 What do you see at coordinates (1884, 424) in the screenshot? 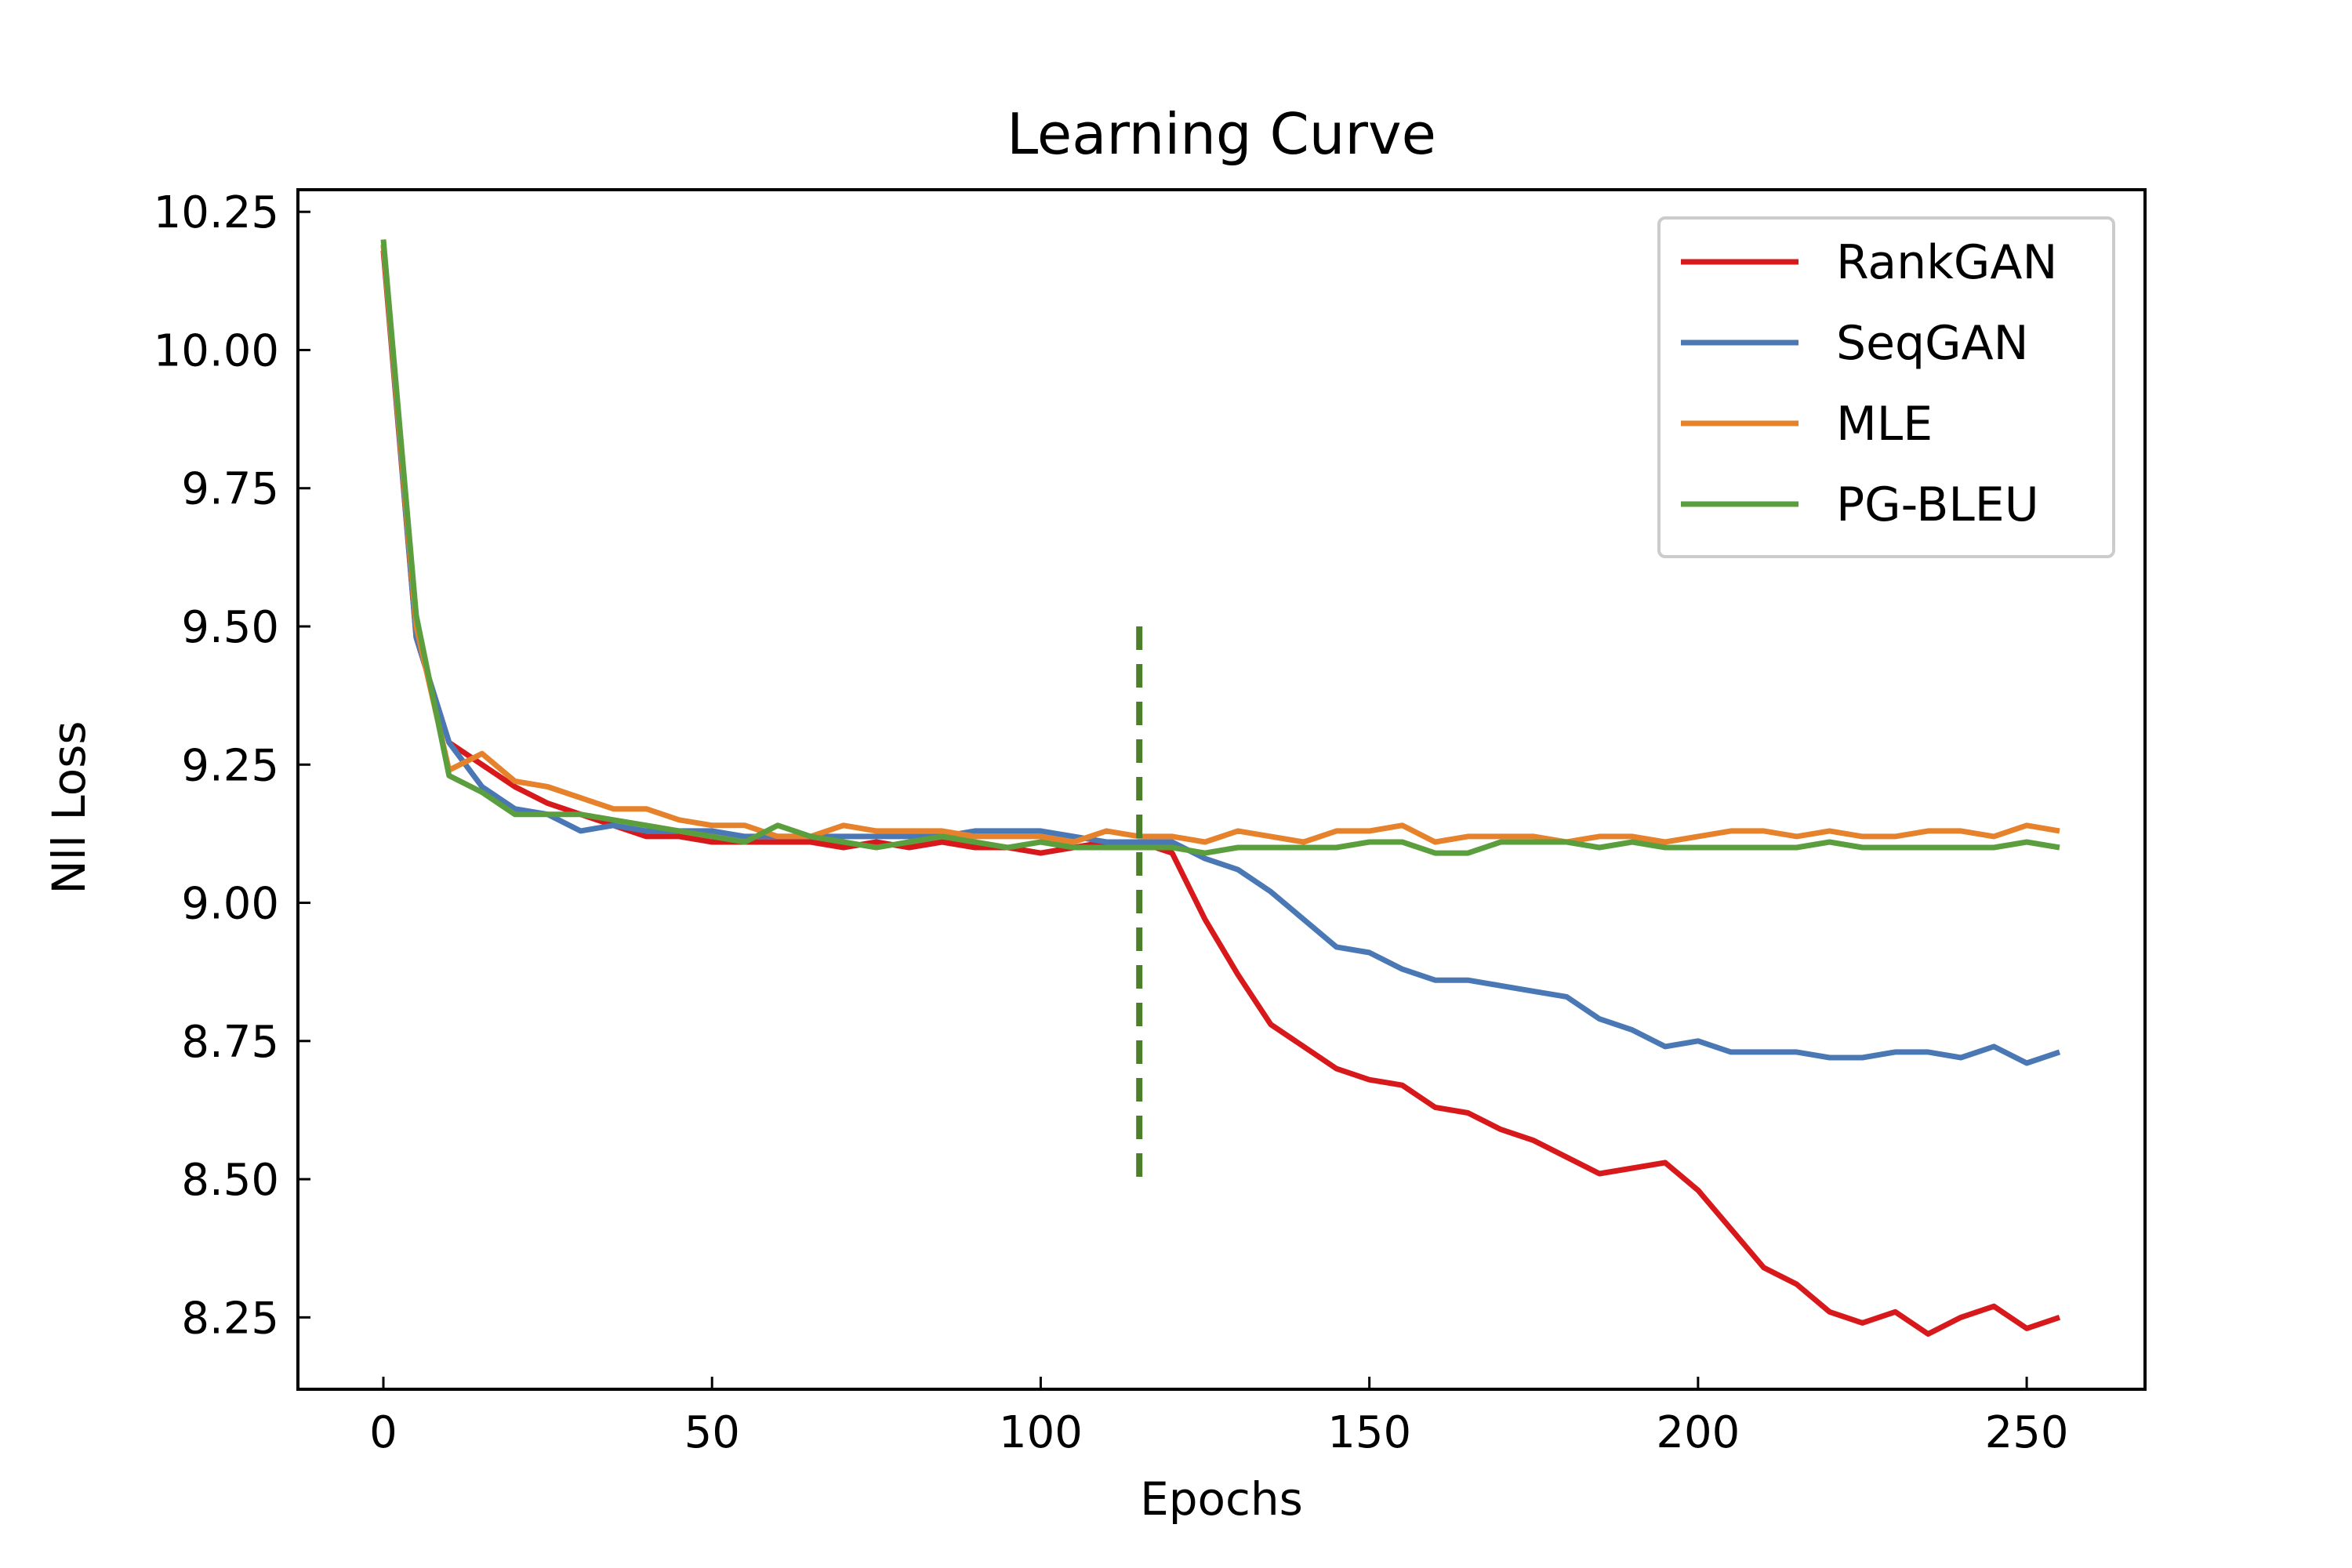
I see `legend-label: MLE` at bounding box center [1884, 424].